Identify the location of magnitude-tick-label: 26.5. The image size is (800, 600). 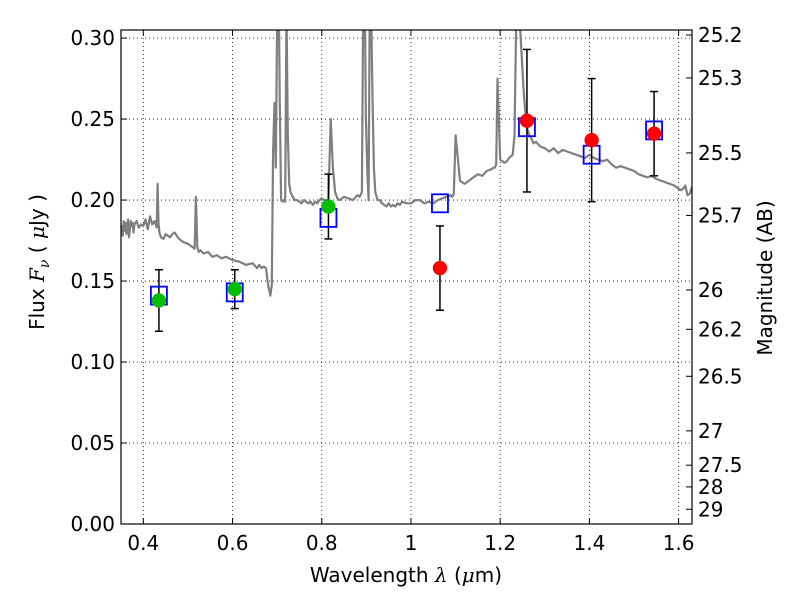
(720, 376).